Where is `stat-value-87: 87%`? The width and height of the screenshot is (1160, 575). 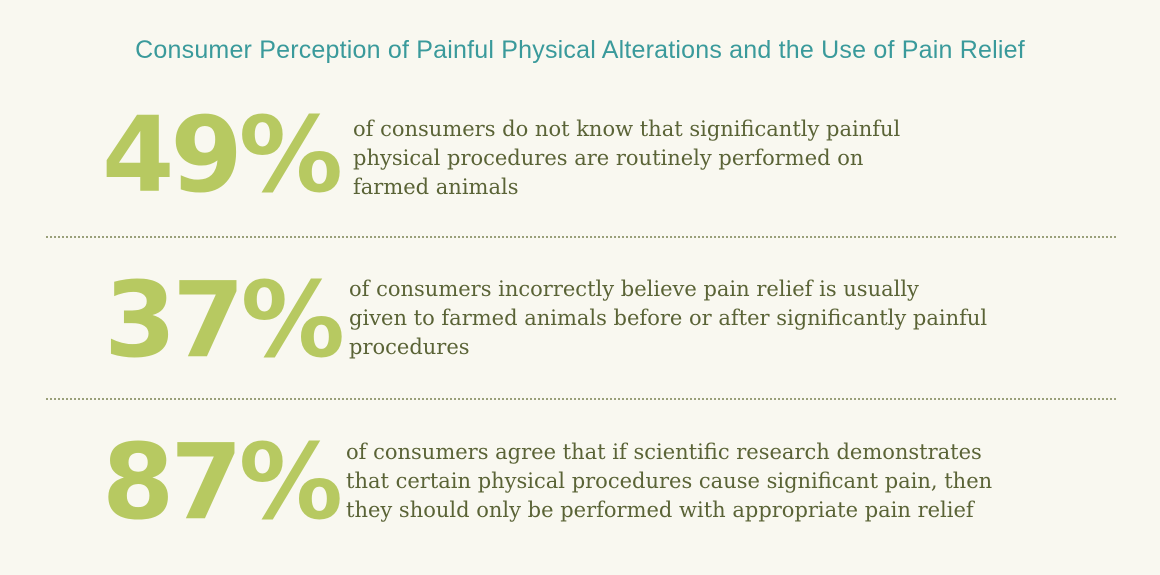 stat-value-87: 87% is located at coordinates (222, 482).